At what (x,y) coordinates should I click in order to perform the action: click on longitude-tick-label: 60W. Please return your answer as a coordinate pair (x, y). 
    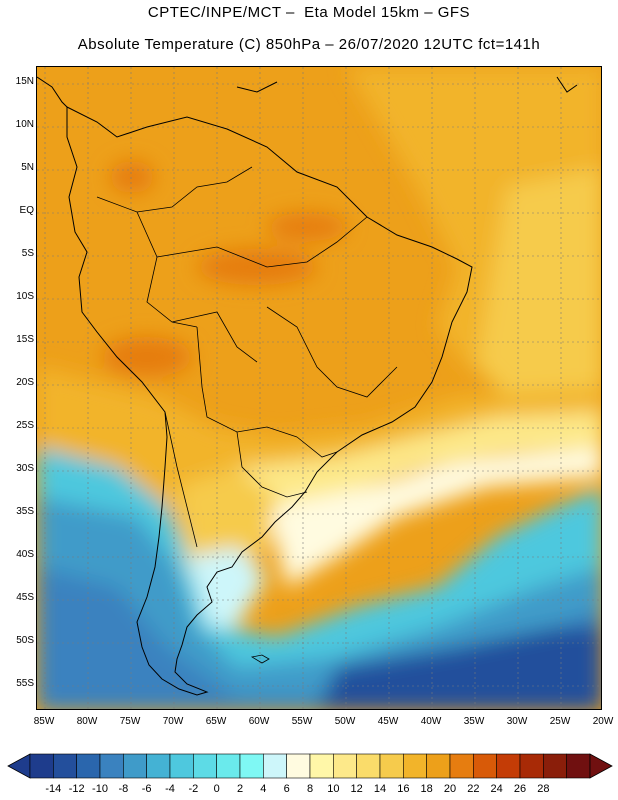
    Looking at the image, I should click on (259, 721).